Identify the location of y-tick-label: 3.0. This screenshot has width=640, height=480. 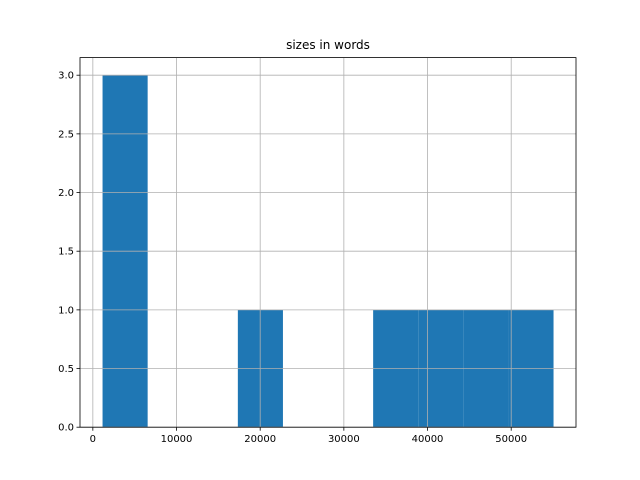
(66, 76).